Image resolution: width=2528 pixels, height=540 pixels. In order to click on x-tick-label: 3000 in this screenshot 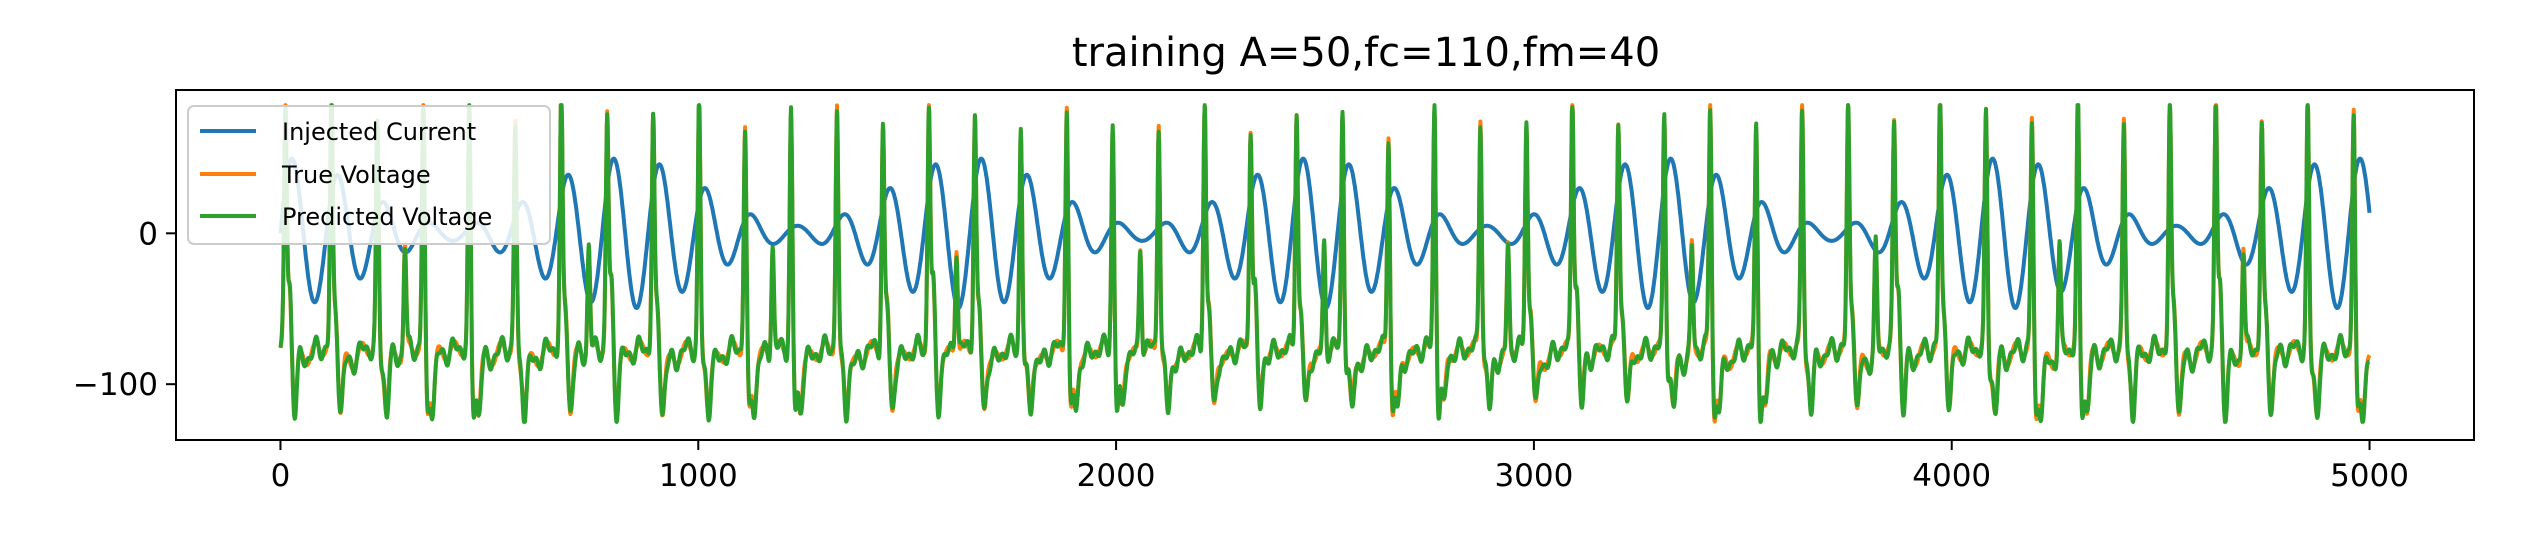, I will do `click(1533, 476)`.